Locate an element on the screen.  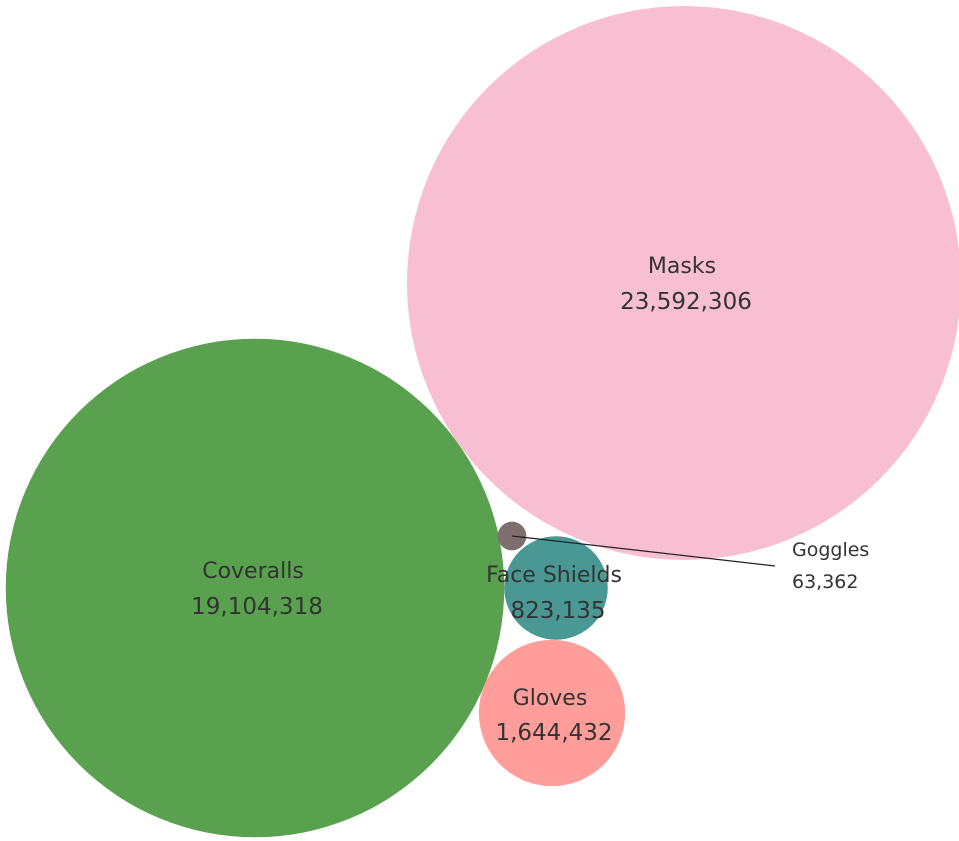
callout-value-goggles: 63,362 is located at coordinates (825, 582).